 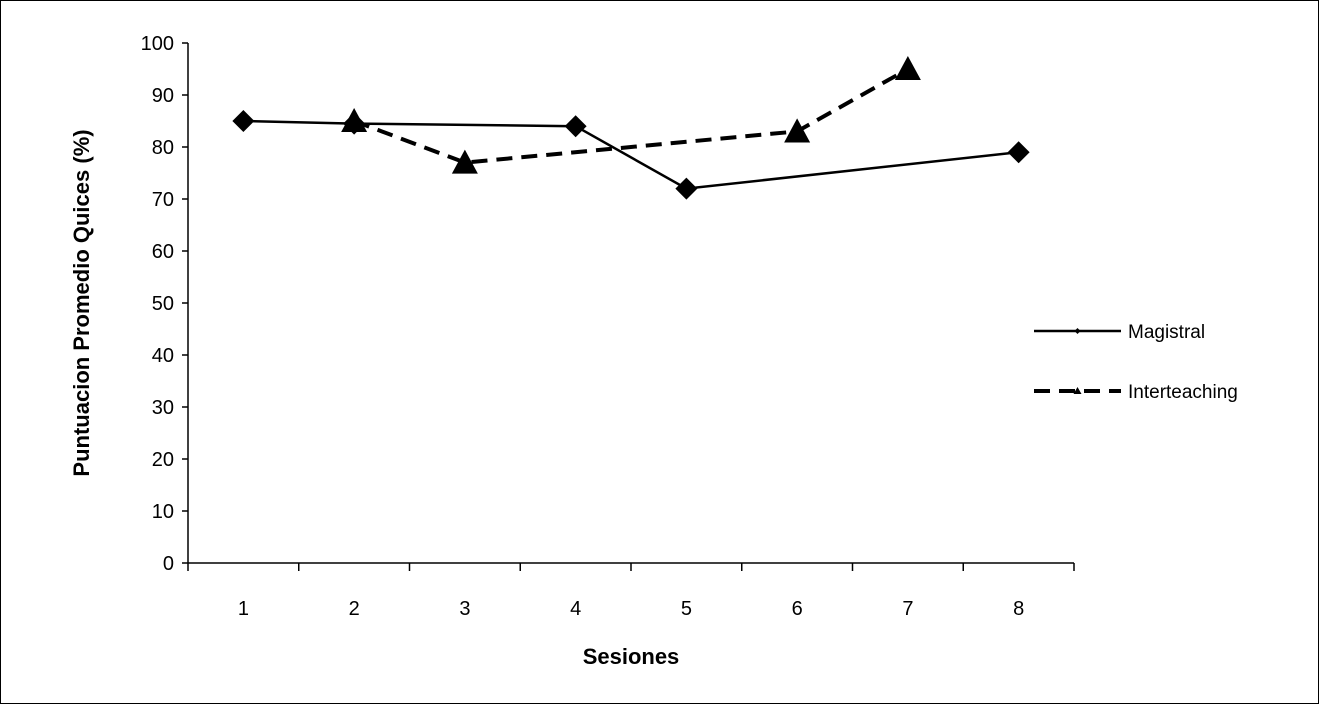 What do you see at coordinates (1183, 392) in the screenshot?
I see `legend-label: Interteaching` at bounding box center [1183, 392].